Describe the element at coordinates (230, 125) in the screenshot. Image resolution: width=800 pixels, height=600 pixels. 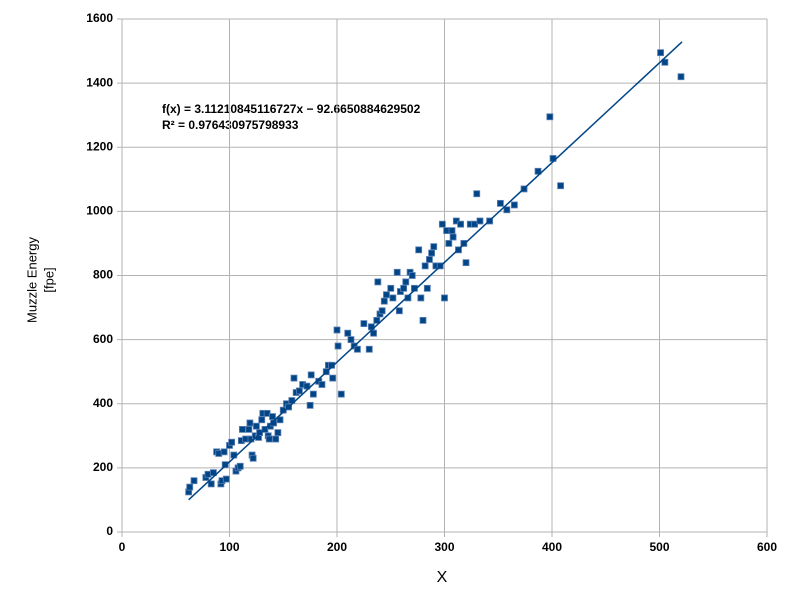
I see `trendline-r2: R² = 0.976430975798933` at that location.